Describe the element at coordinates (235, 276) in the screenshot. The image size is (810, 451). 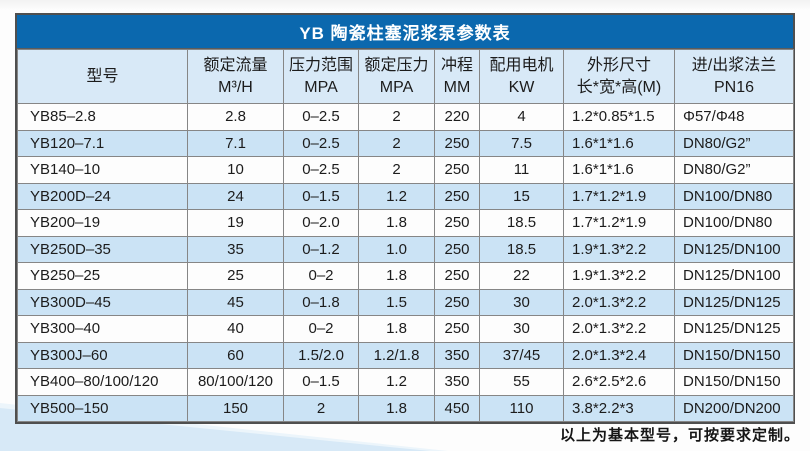
I see `cell-rated-flow: 25` at that location.